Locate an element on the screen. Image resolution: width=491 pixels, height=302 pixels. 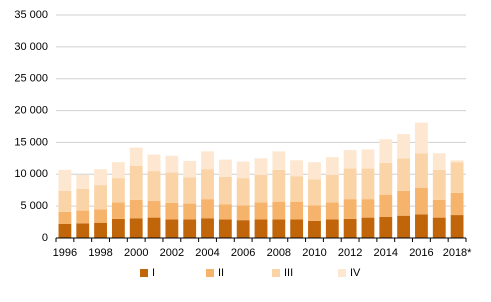
x-tick-label: 2012 is located at coordinates (350, 253).